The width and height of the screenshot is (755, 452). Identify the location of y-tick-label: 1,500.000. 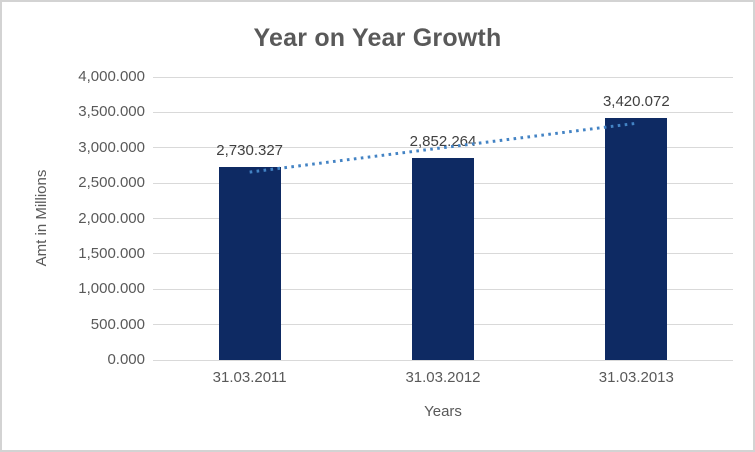
(111, 253).